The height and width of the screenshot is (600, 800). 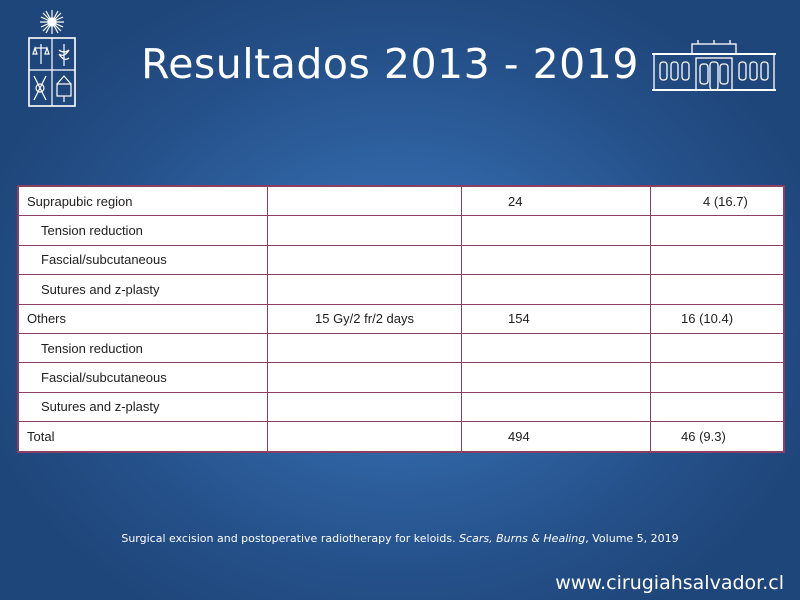 I want to click on row-n: 494, so click(x=556, y=436).